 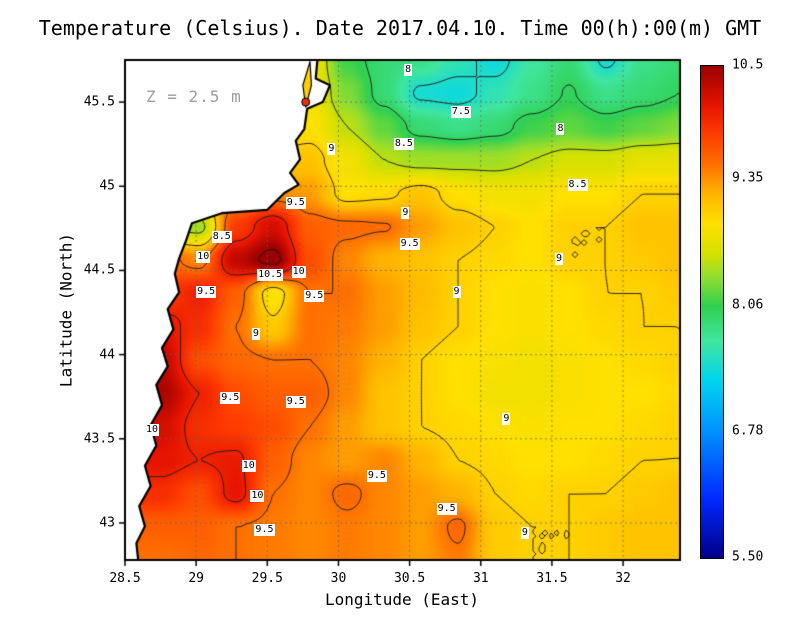 I want to click on colorbar-tick-label: 5.50, so click(x=748, y=557).